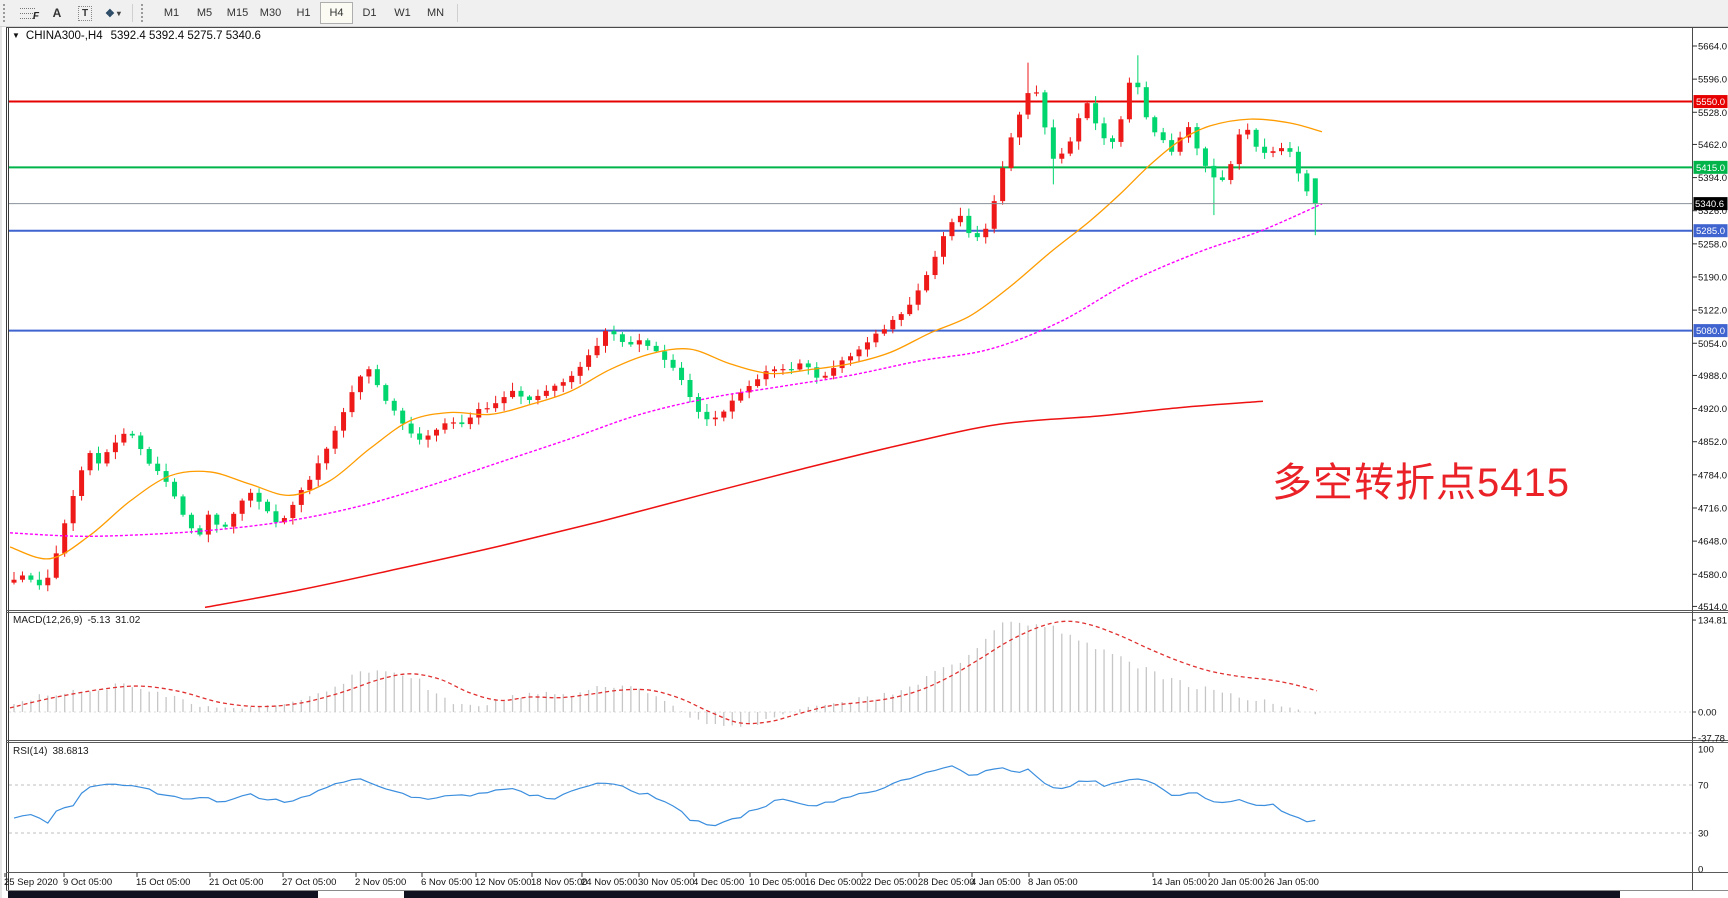  I want to click on timeframe-button-h1: H1, so click(303, 13).